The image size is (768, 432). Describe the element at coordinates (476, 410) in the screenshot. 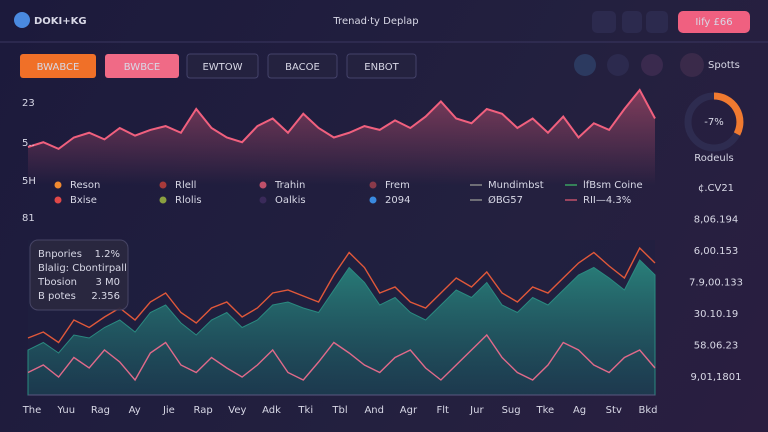

I see `x-label: Jur` at that location.